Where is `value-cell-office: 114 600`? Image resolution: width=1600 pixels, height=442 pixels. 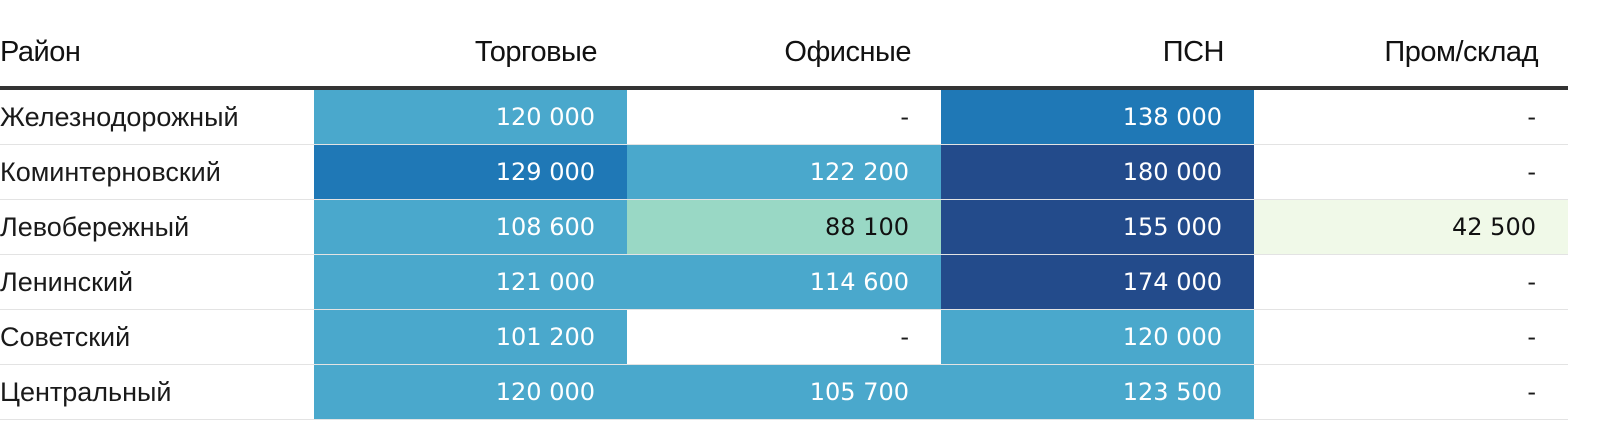 value-cell-office: 114 600 is located at coordinates (784, 282).